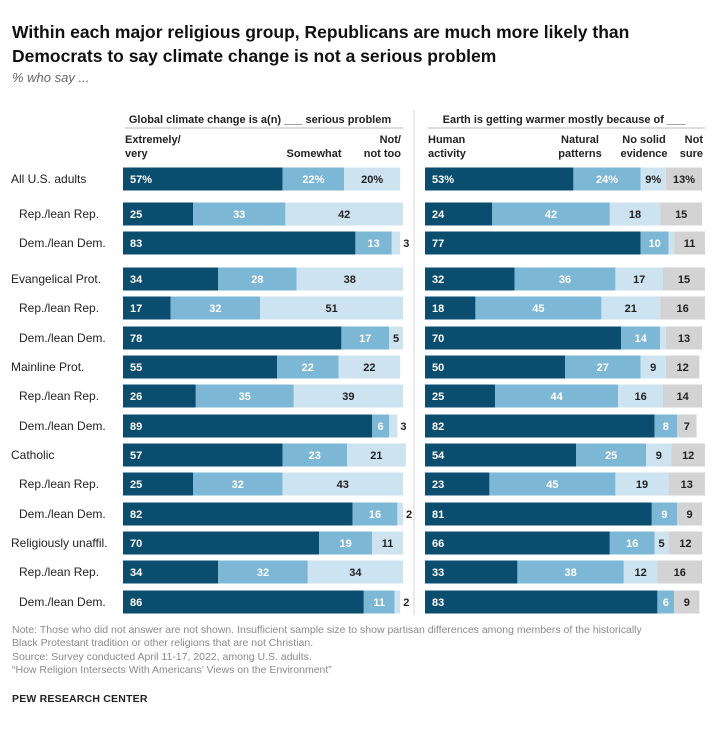  I want to click on right-bar-value: 17, so click(639, 280).